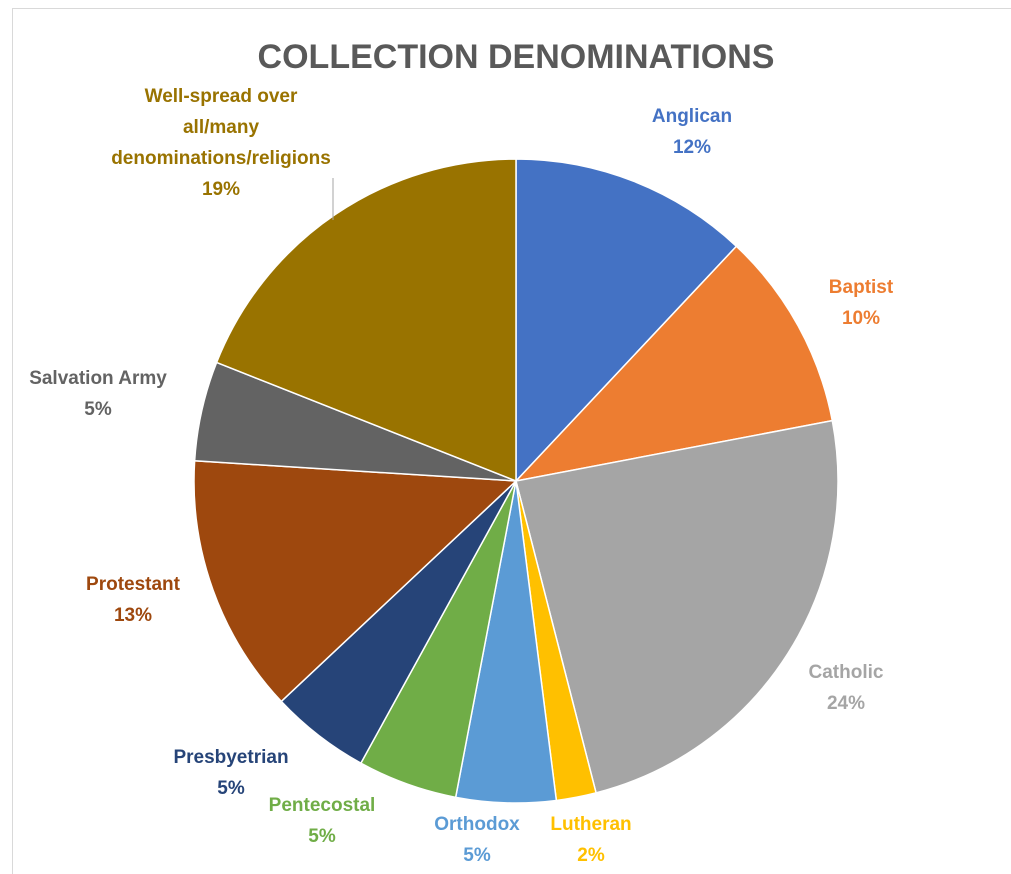 The image size is (1011, 874). What do you see at coordinates (861, 318) in the screenshot?
I see `data-label-line: 10%` at bounding box center [861, 318].